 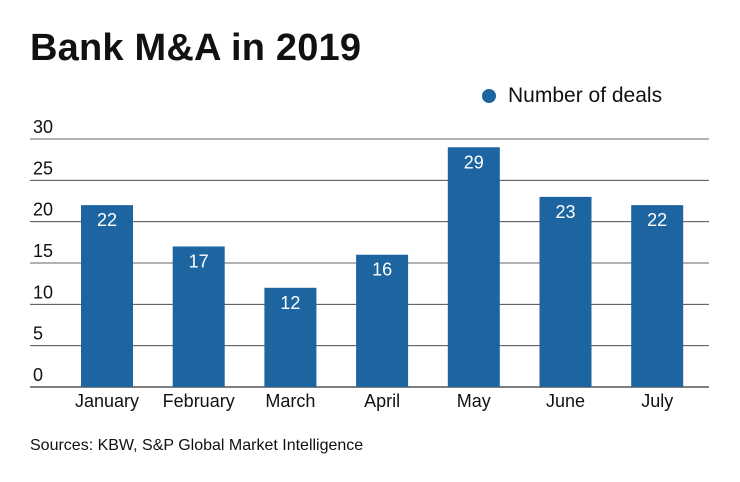 What do you see at coordinates (43, 127) in the screenshot?
I see `y-tick-label: 30` at bounding box center [43, 127].